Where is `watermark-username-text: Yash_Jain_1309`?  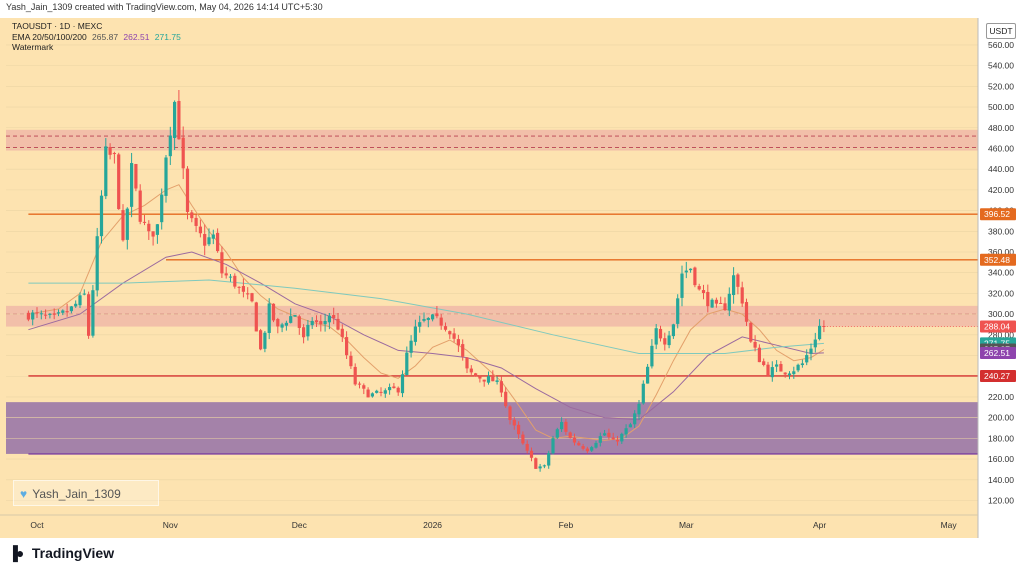 watermark-username-text: Yash_Jain_1309 is located at coordinates (76, 494).